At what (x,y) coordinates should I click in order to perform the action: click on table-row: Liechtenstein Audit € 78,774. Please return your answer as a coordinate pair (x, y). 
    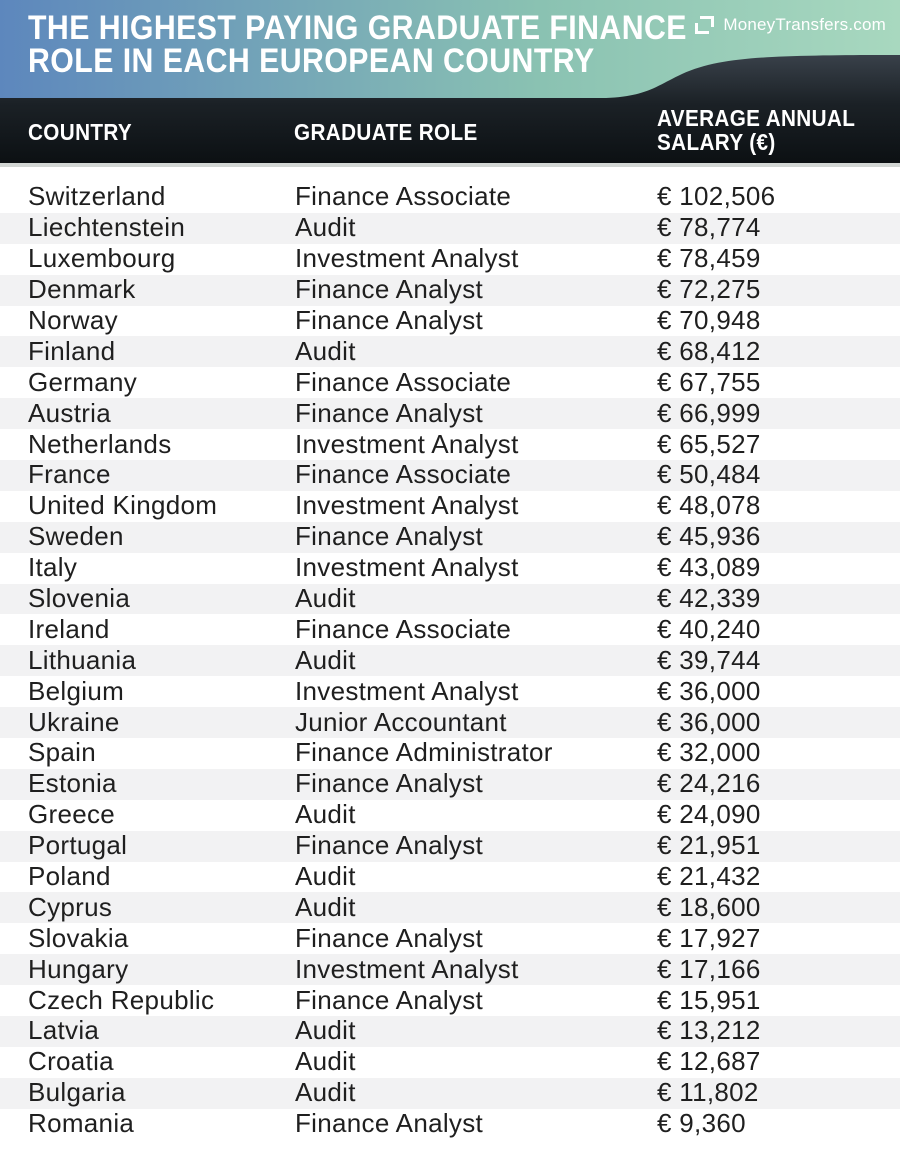
    Looking at the image, I should click on (450, 228).